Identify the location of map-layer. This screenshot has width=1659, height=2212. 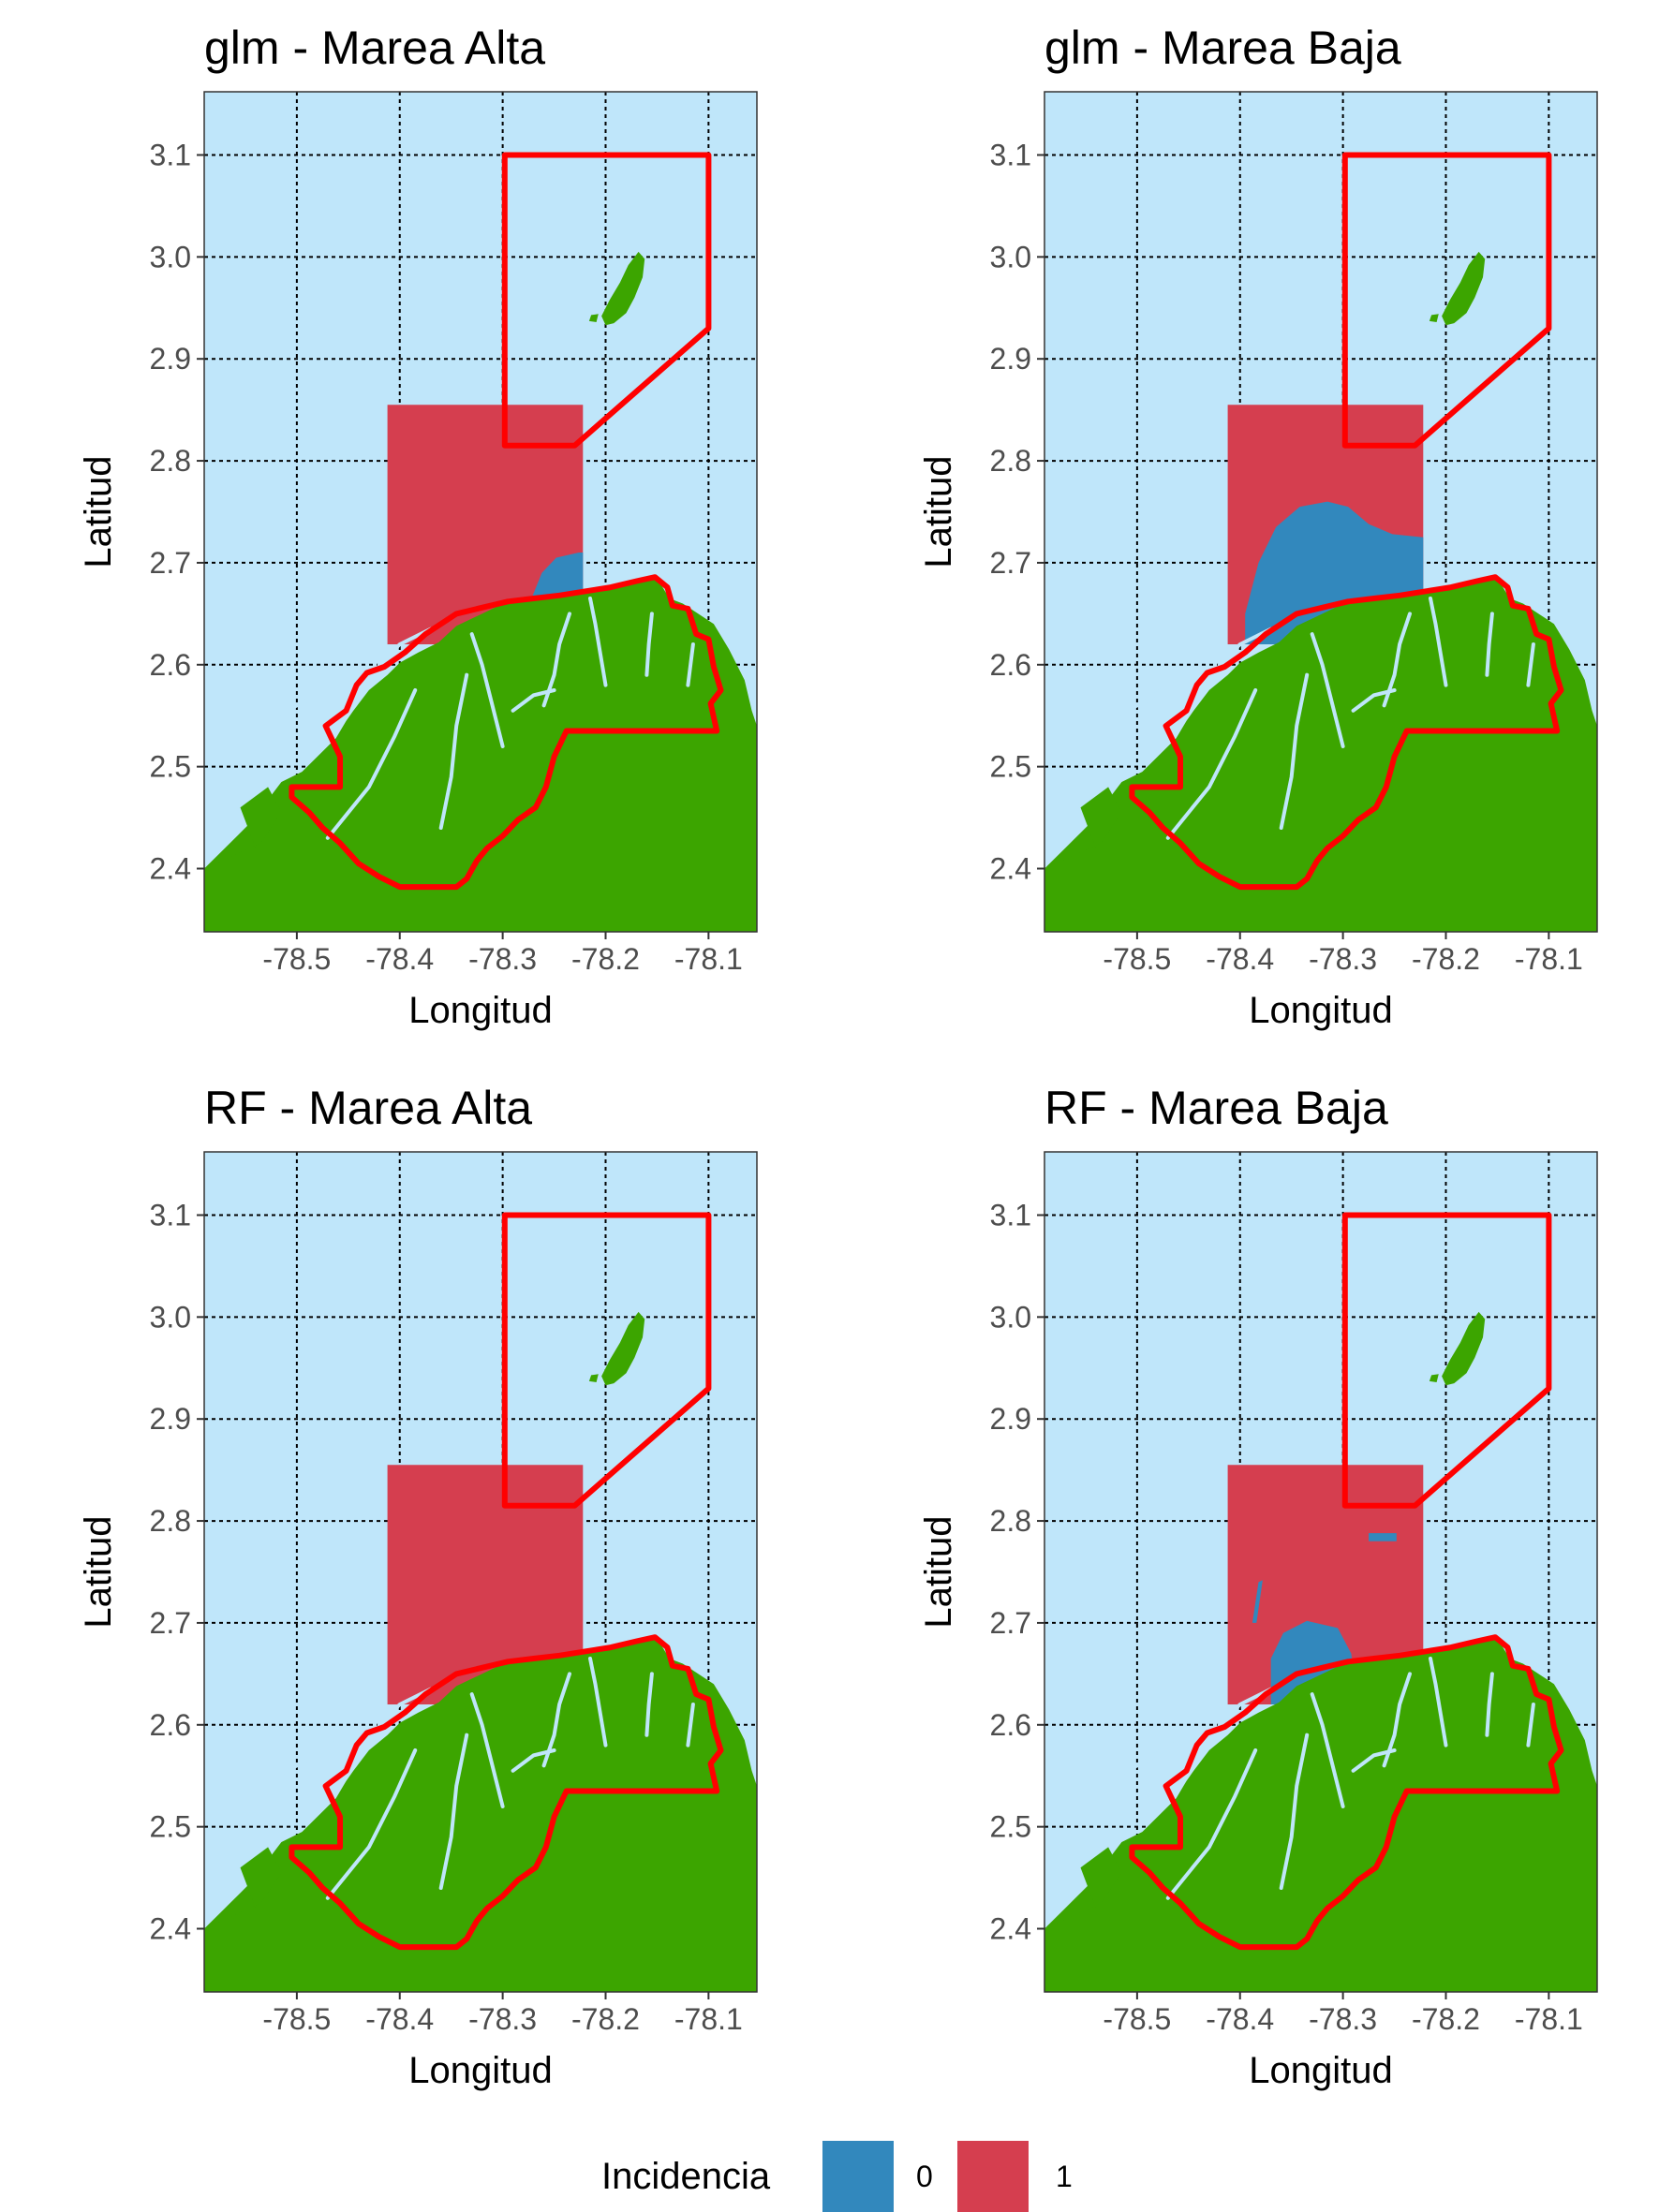
(481, 1602).